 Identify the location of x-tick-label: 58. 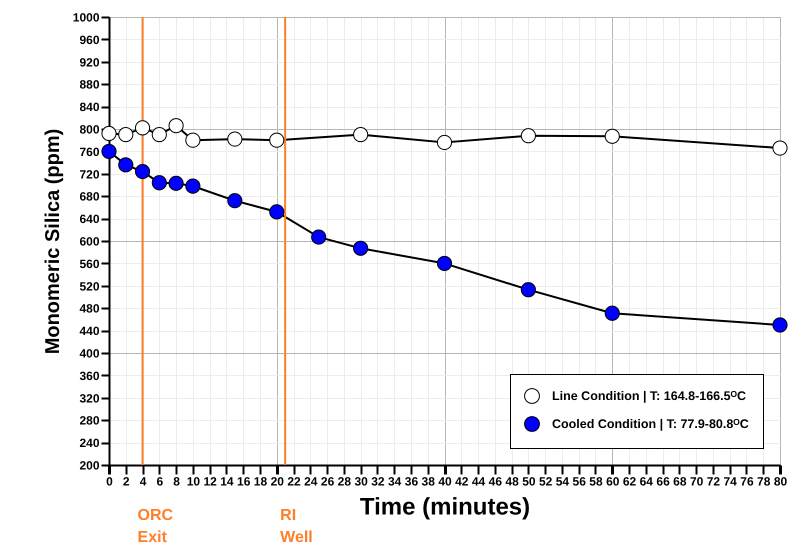
(596, 481).